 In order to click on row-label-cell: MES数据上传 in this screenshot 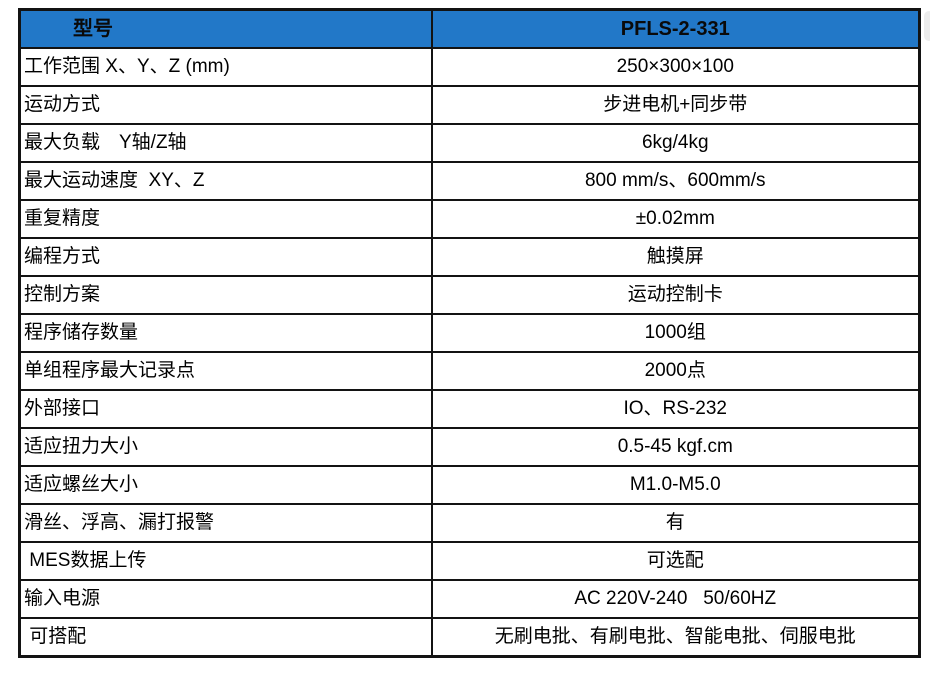, I will do `click(225, 561)`.